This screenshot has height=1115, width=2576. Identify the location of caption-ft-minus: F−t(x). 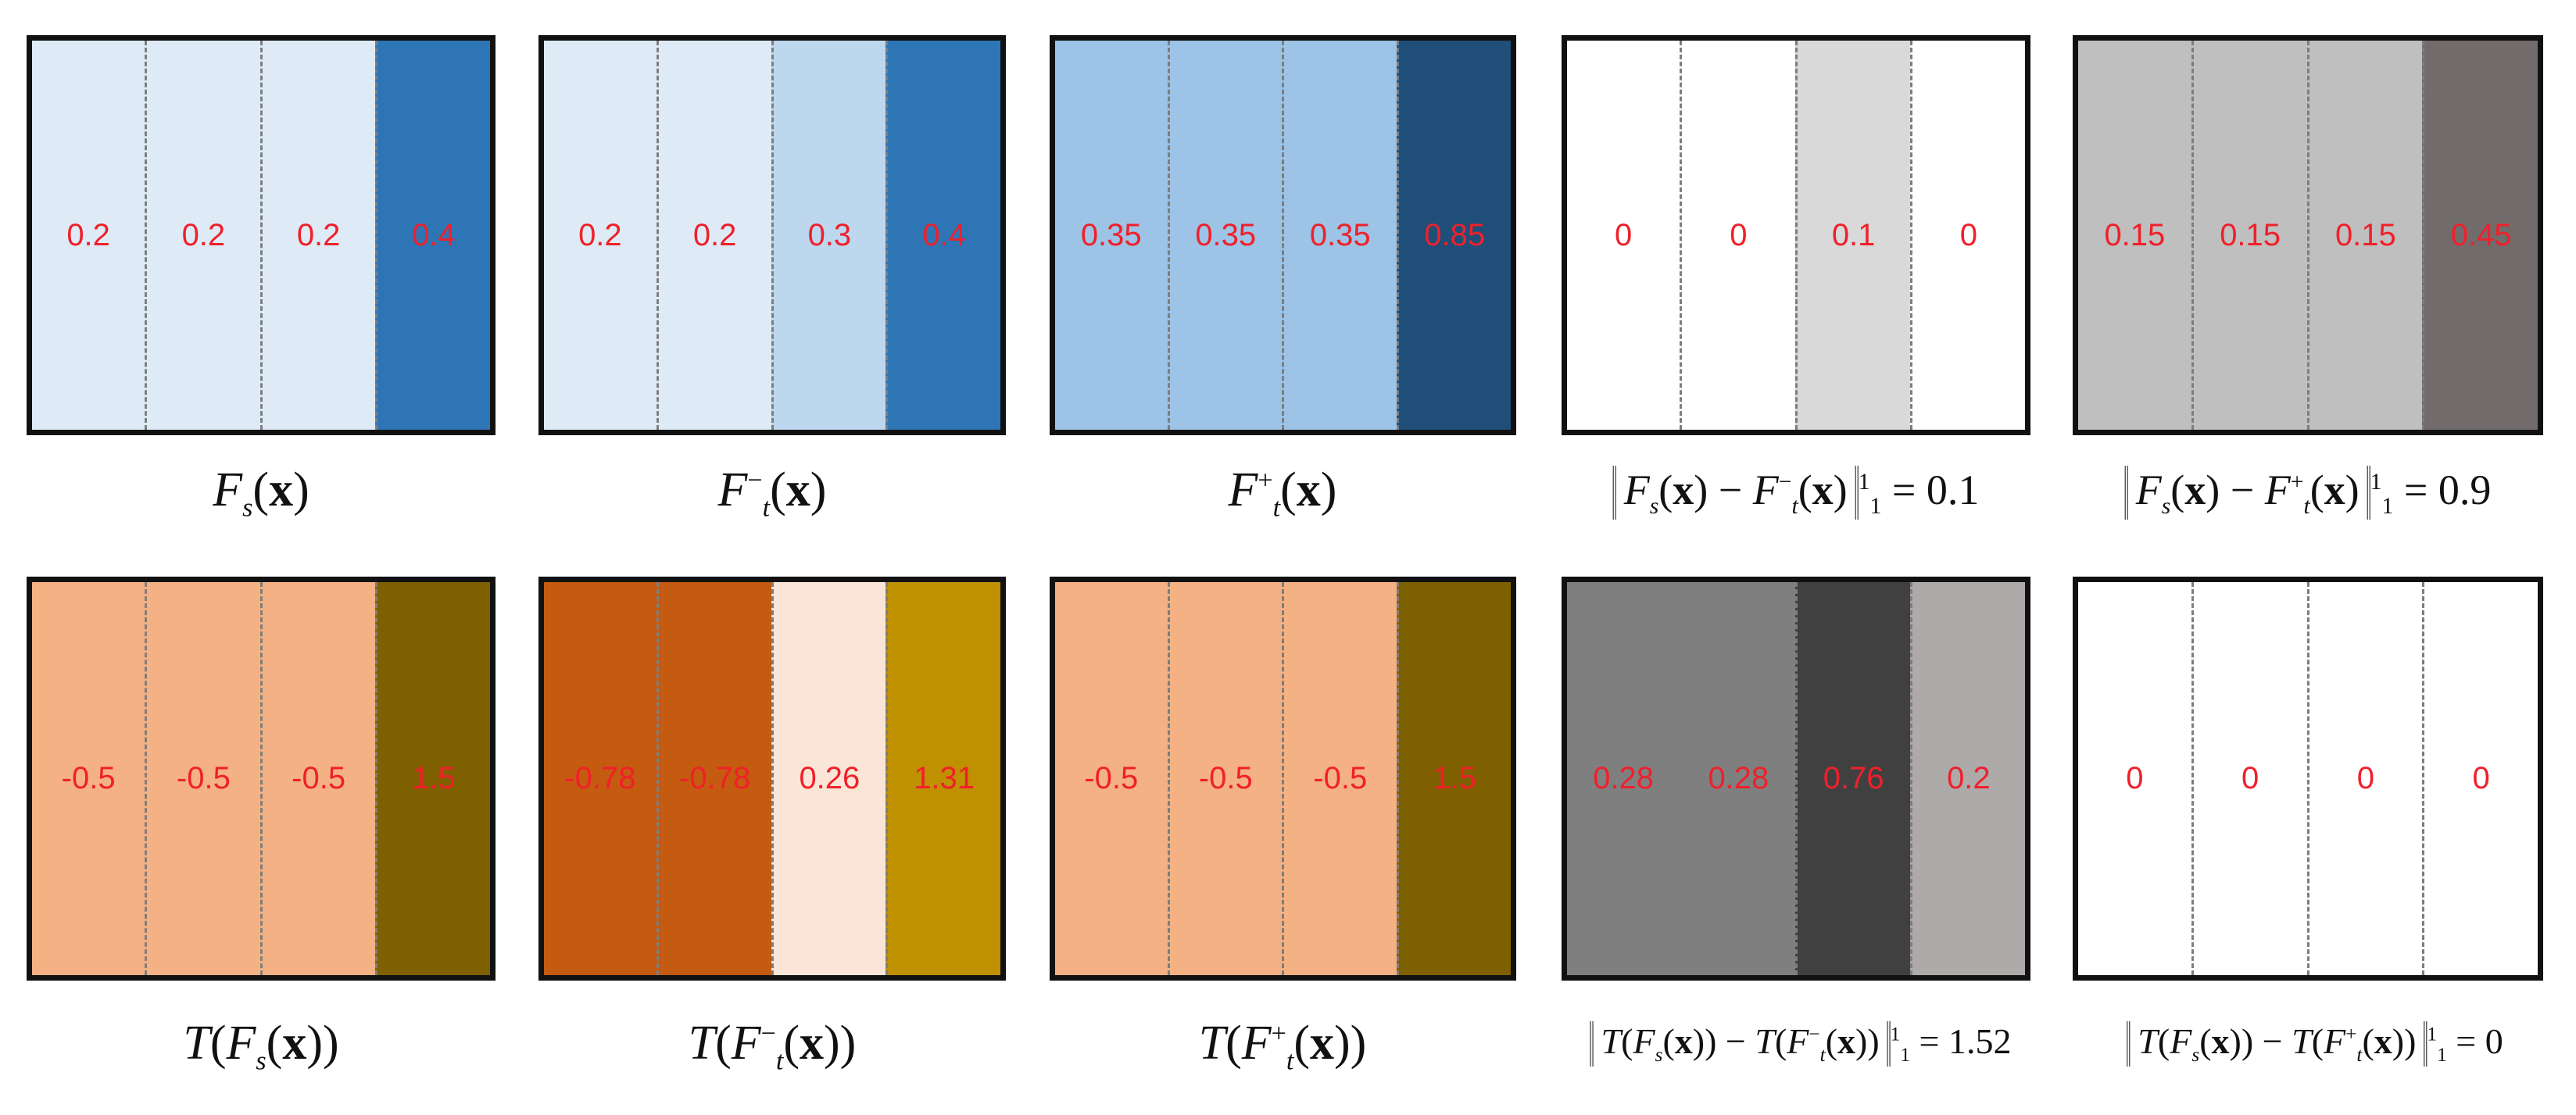
(772, 493).